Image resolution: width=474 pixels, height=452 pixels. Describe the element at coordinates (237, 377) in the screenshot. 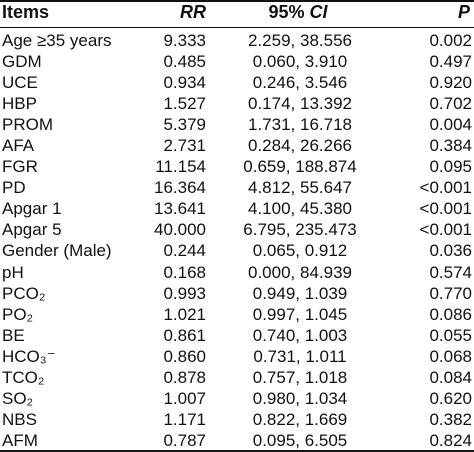

I see `table-row: TCO₂ 0.878 0.757, 1.018 0.084` at that location.